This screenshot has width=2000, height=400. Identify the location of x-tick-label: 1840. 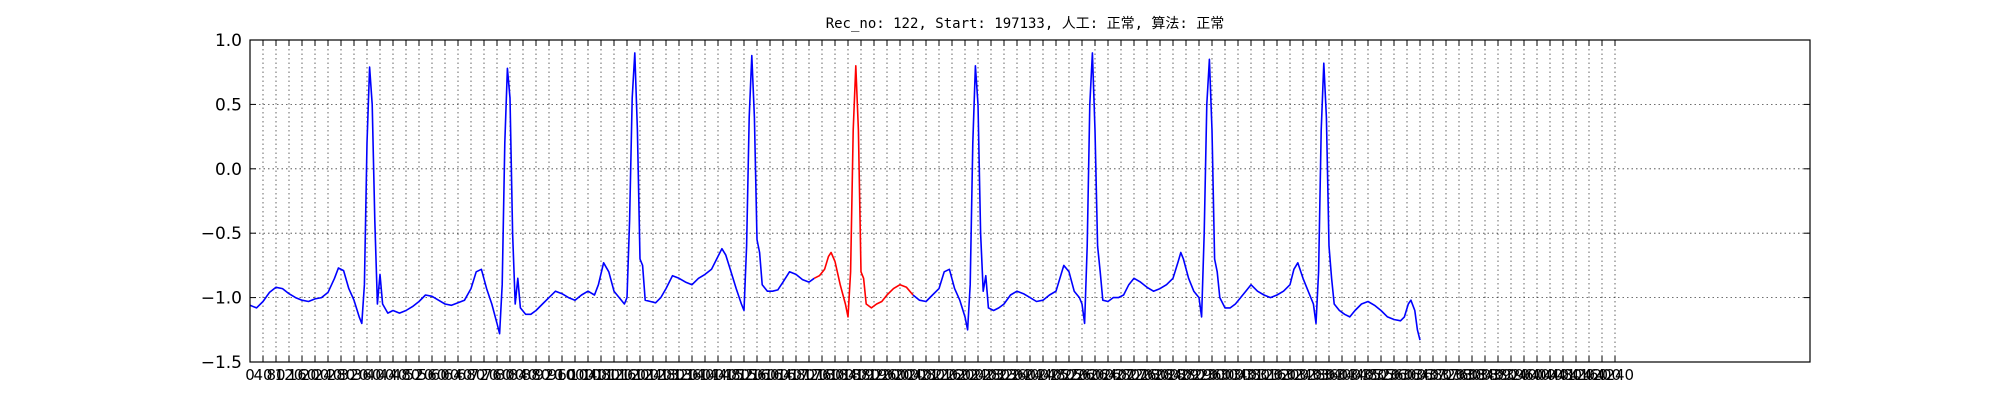
(848, 375).